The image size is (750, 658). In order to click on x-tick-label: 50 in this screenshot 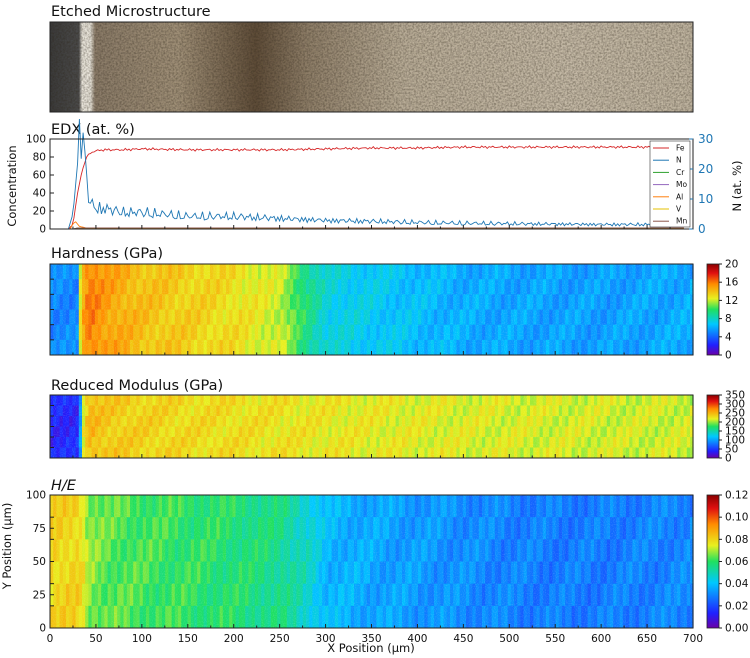, I will do `click(95, 639)`.